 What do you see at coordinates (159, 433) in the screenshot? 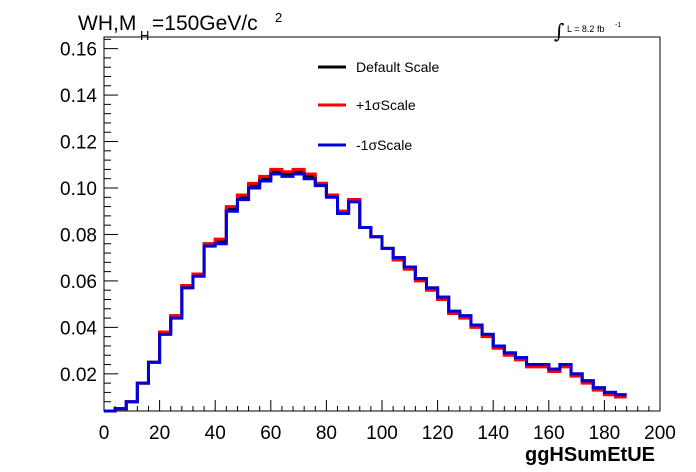
I see `x-tick-label: 20` at bounding box center [159, 433].